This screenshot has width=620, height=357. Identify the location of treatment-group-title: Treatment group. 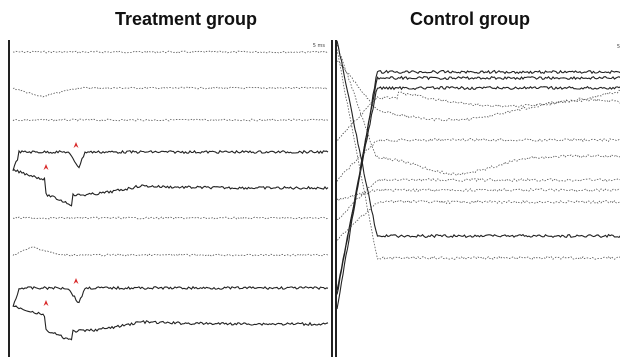
(186, 19).